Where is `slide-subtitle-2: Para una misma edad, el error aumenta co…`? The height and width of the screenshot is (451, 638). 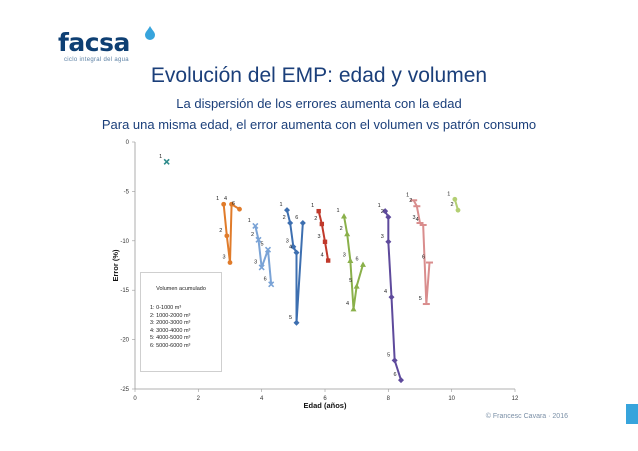
slide-subtitle-2: Para una misma edad, el error aumenta co… is located at coordinates (319, 124).